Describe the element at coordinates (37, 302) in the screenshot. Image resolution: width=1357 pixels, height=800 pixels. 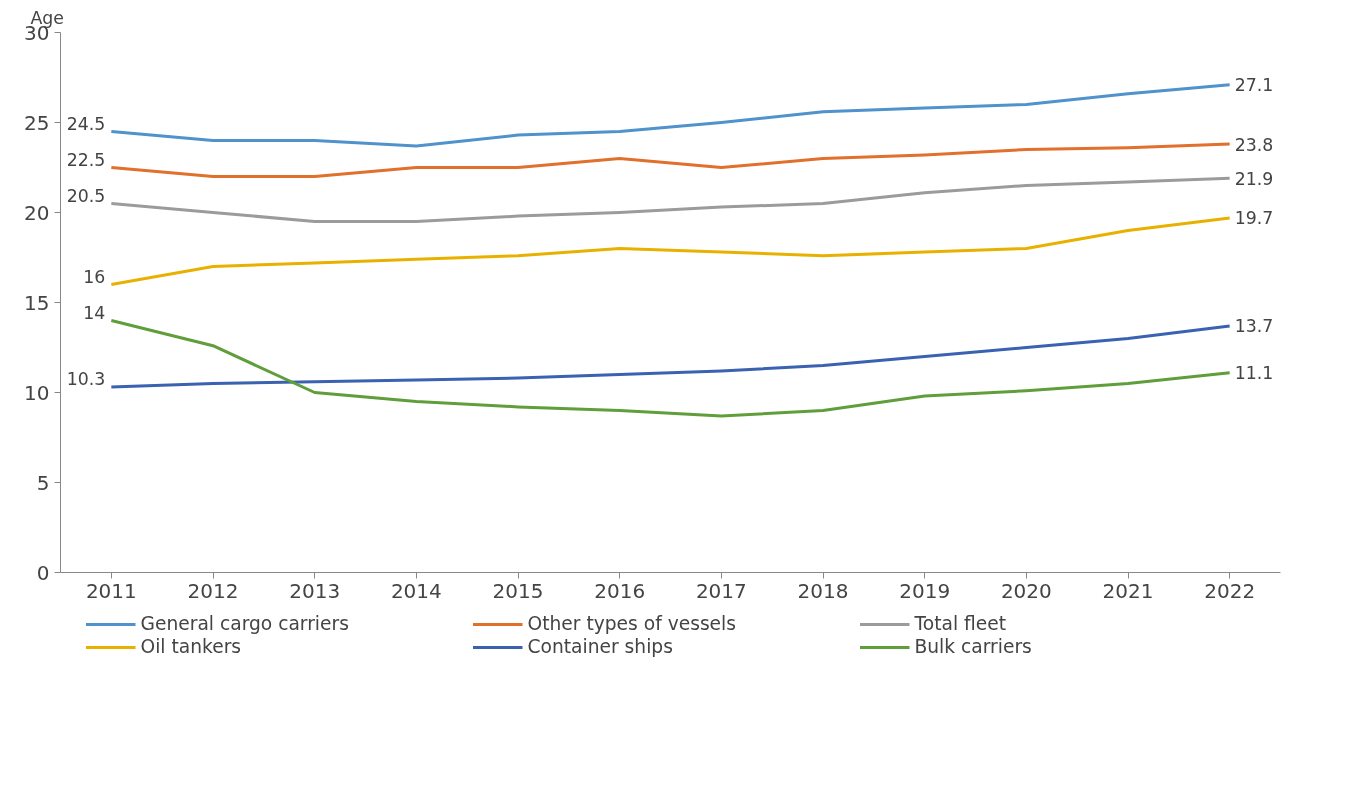
I see `y-tick-label: 15` at that location.